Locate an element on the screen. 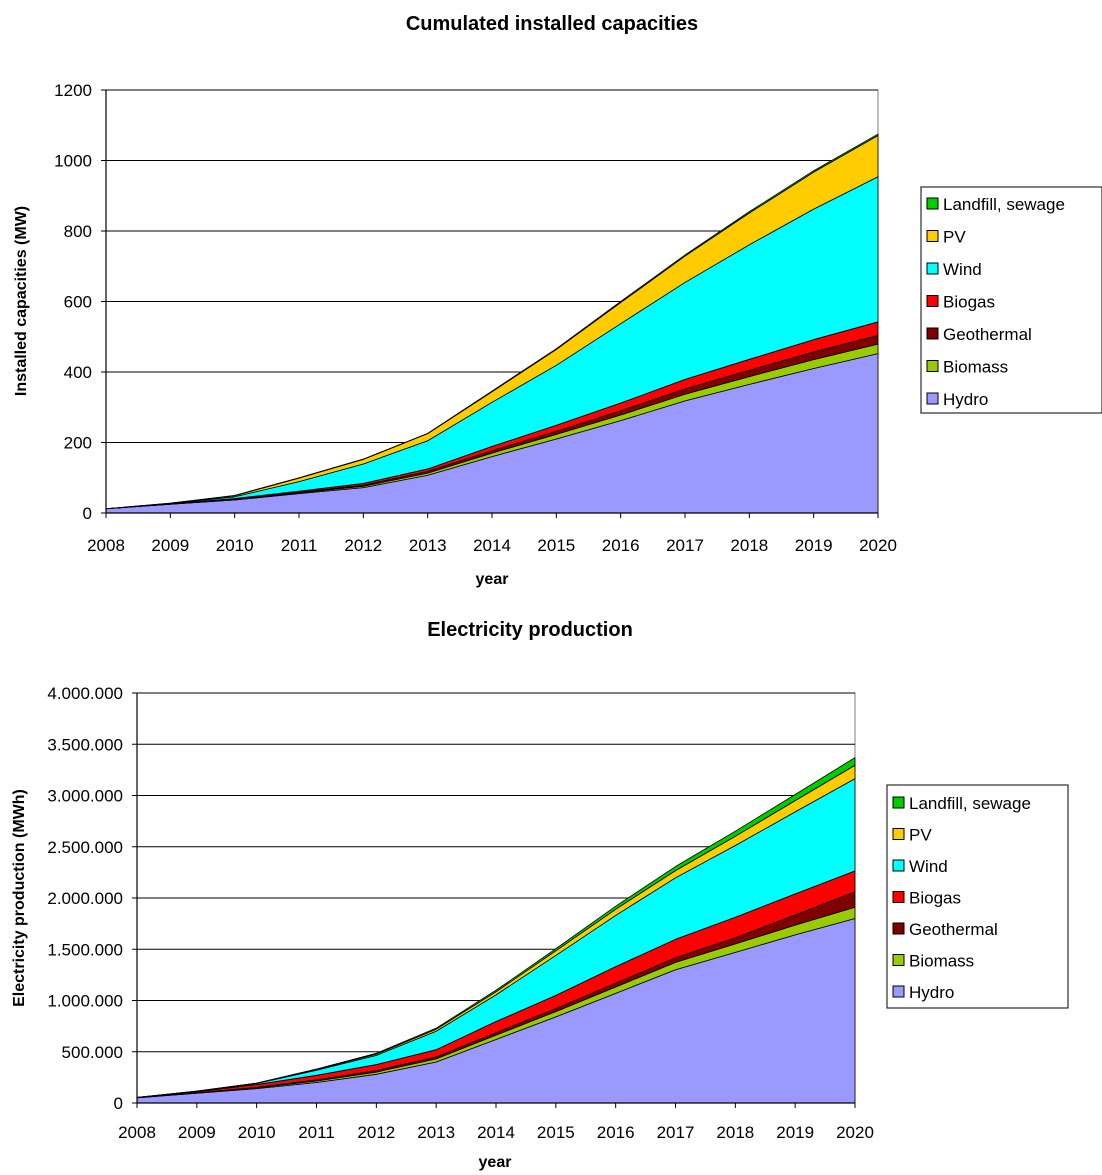 The image size is (1102, 1175). chart-title: Cumulated installed capacities is located at coordinates (552, 24).